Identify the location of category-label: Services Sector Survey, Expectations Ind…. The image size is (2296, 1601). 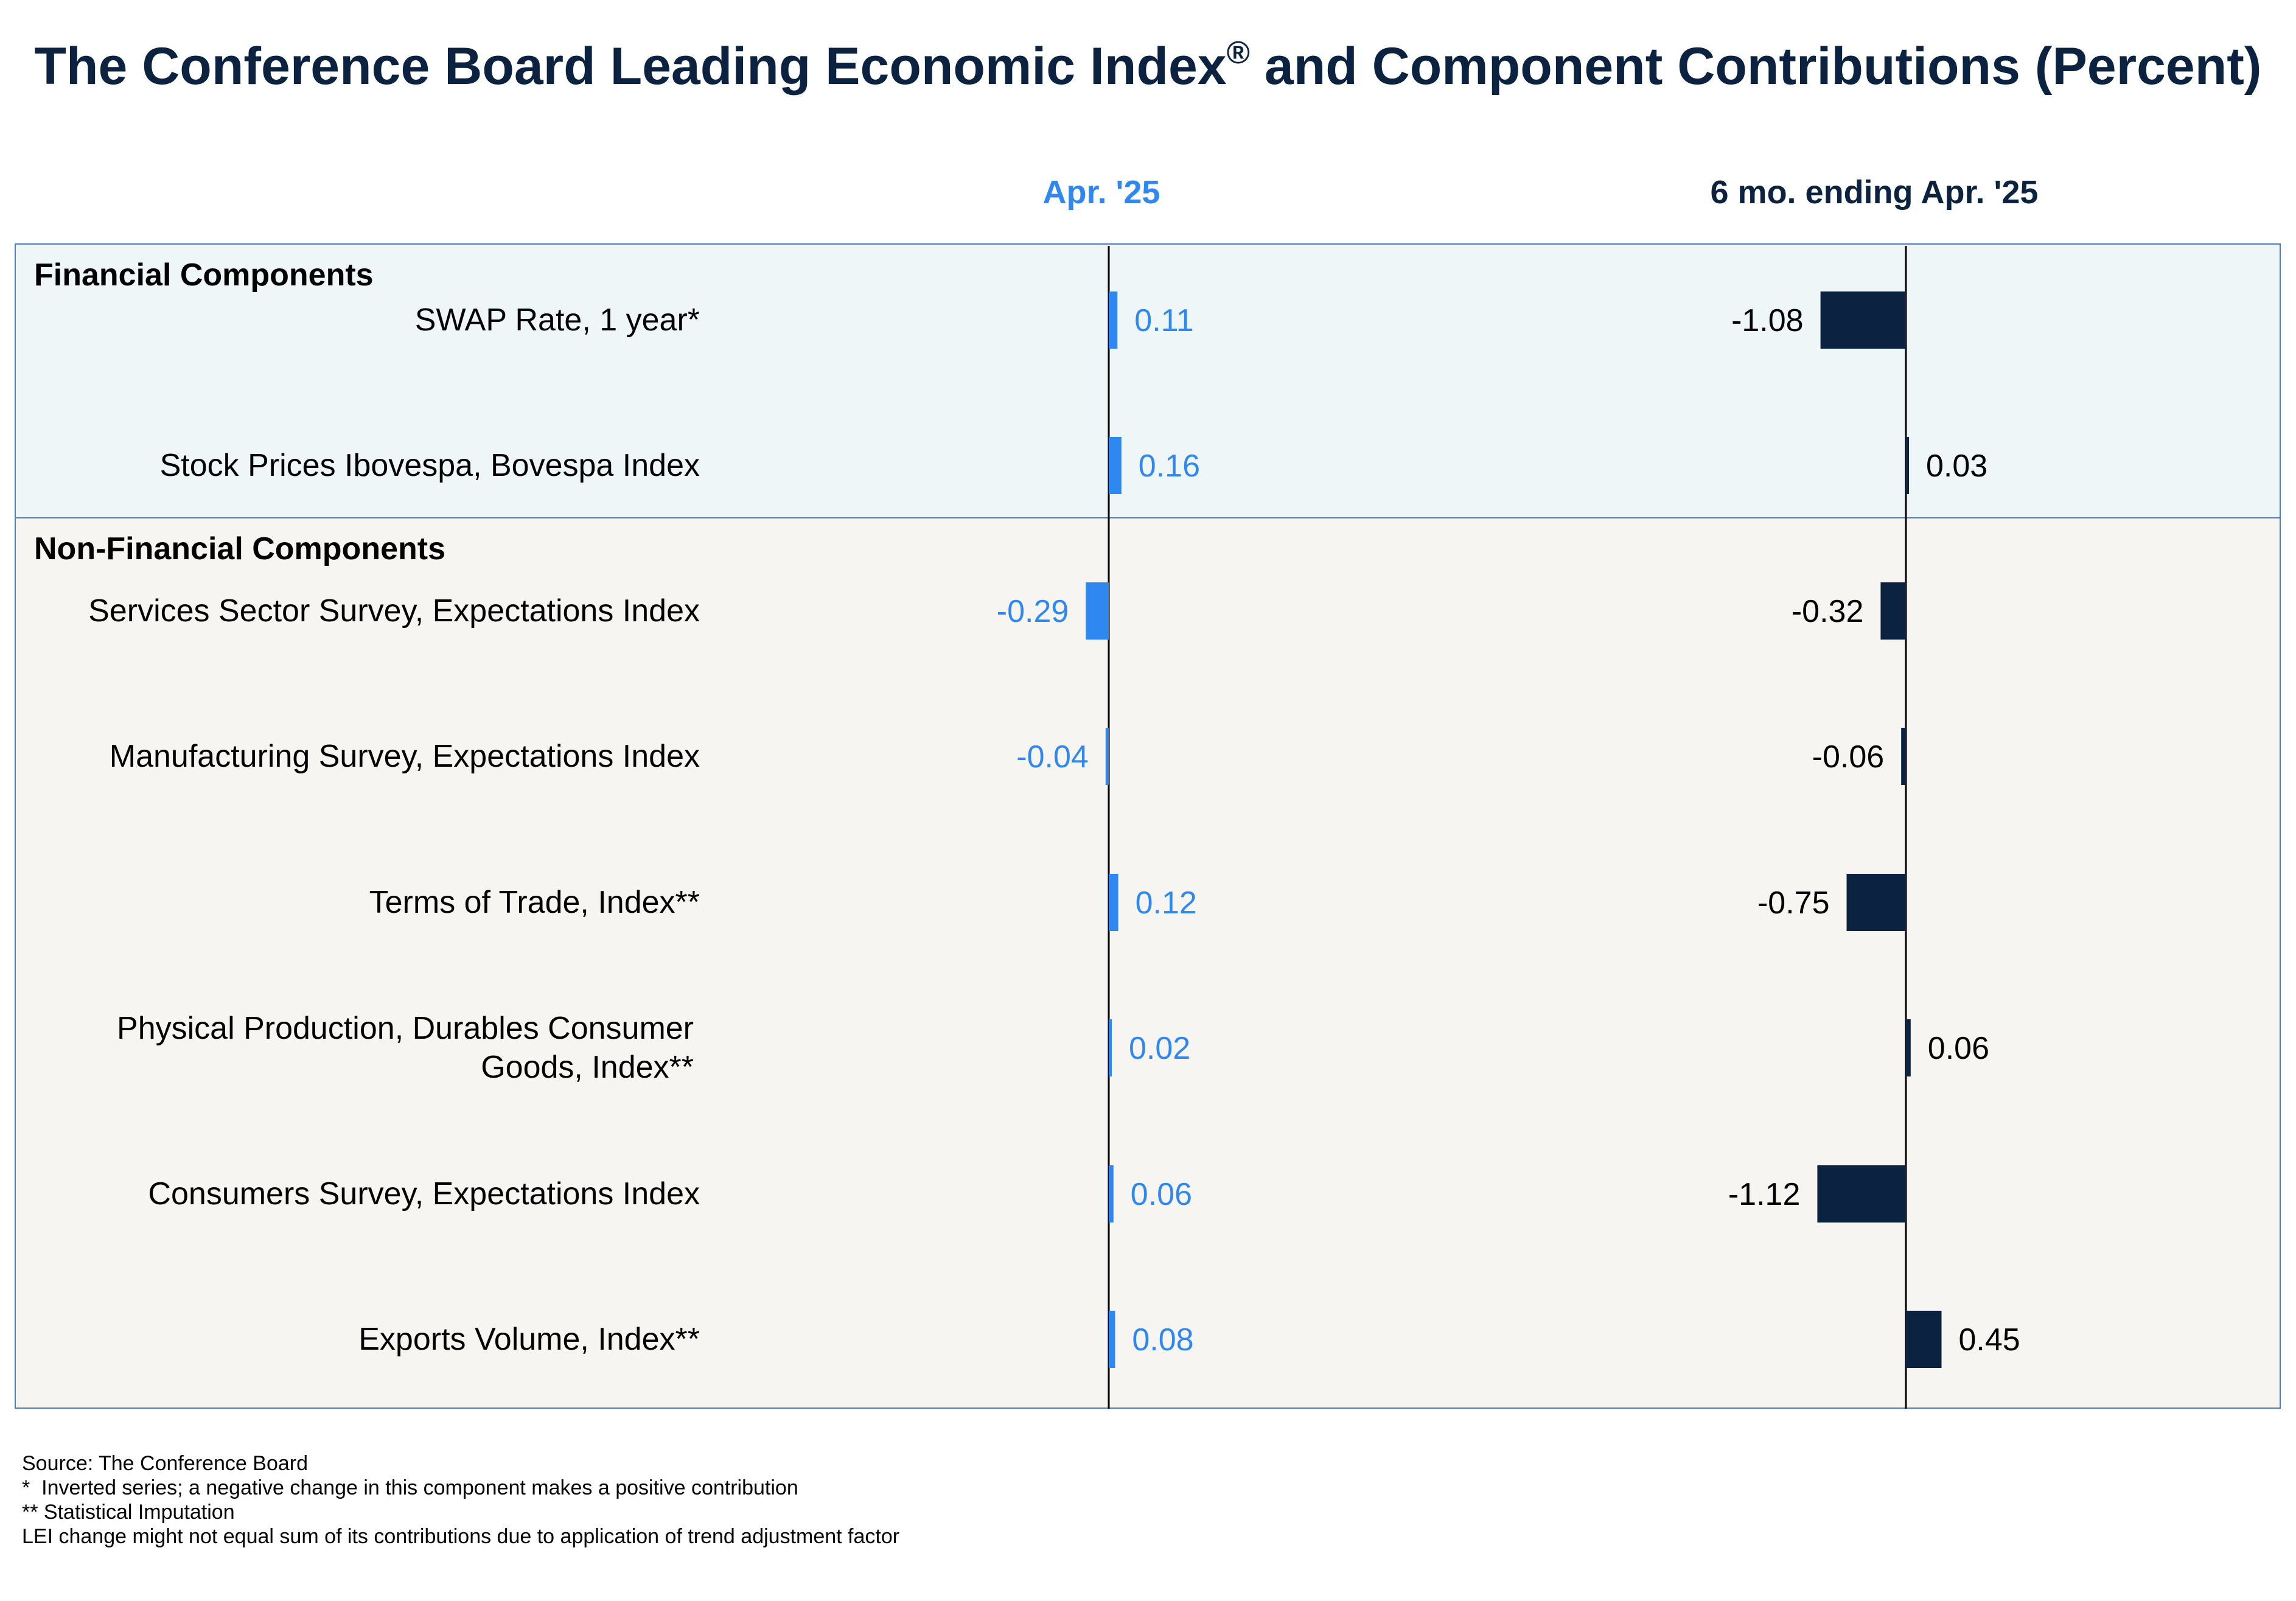
(394, 611).